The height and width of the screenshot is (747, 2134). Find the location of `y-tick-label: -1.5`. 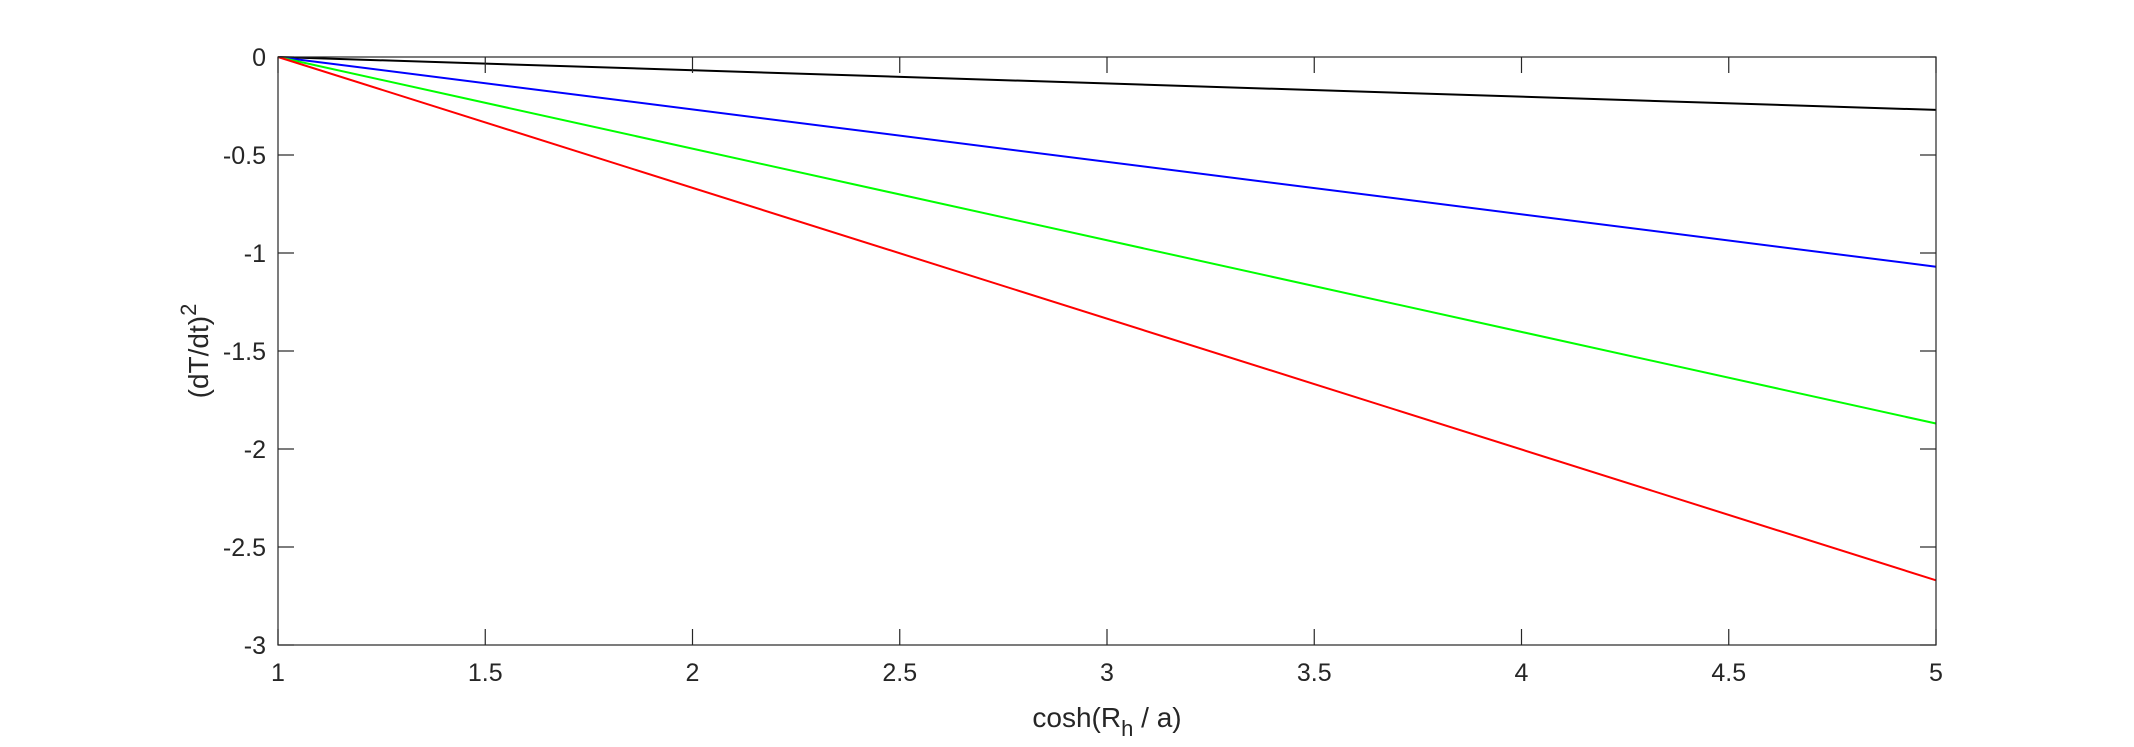

y-tick-label: -1.5 is located at coordinates (244, 352).